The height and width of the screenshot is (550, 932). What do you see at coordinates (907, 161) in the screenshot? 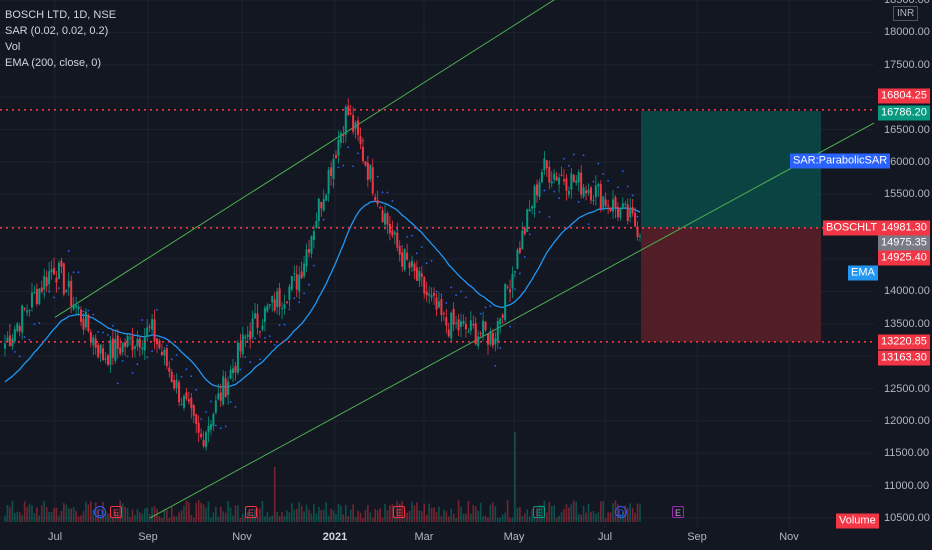
I see `y-tick-label: 16000.00` at bounding box center [907, 161].